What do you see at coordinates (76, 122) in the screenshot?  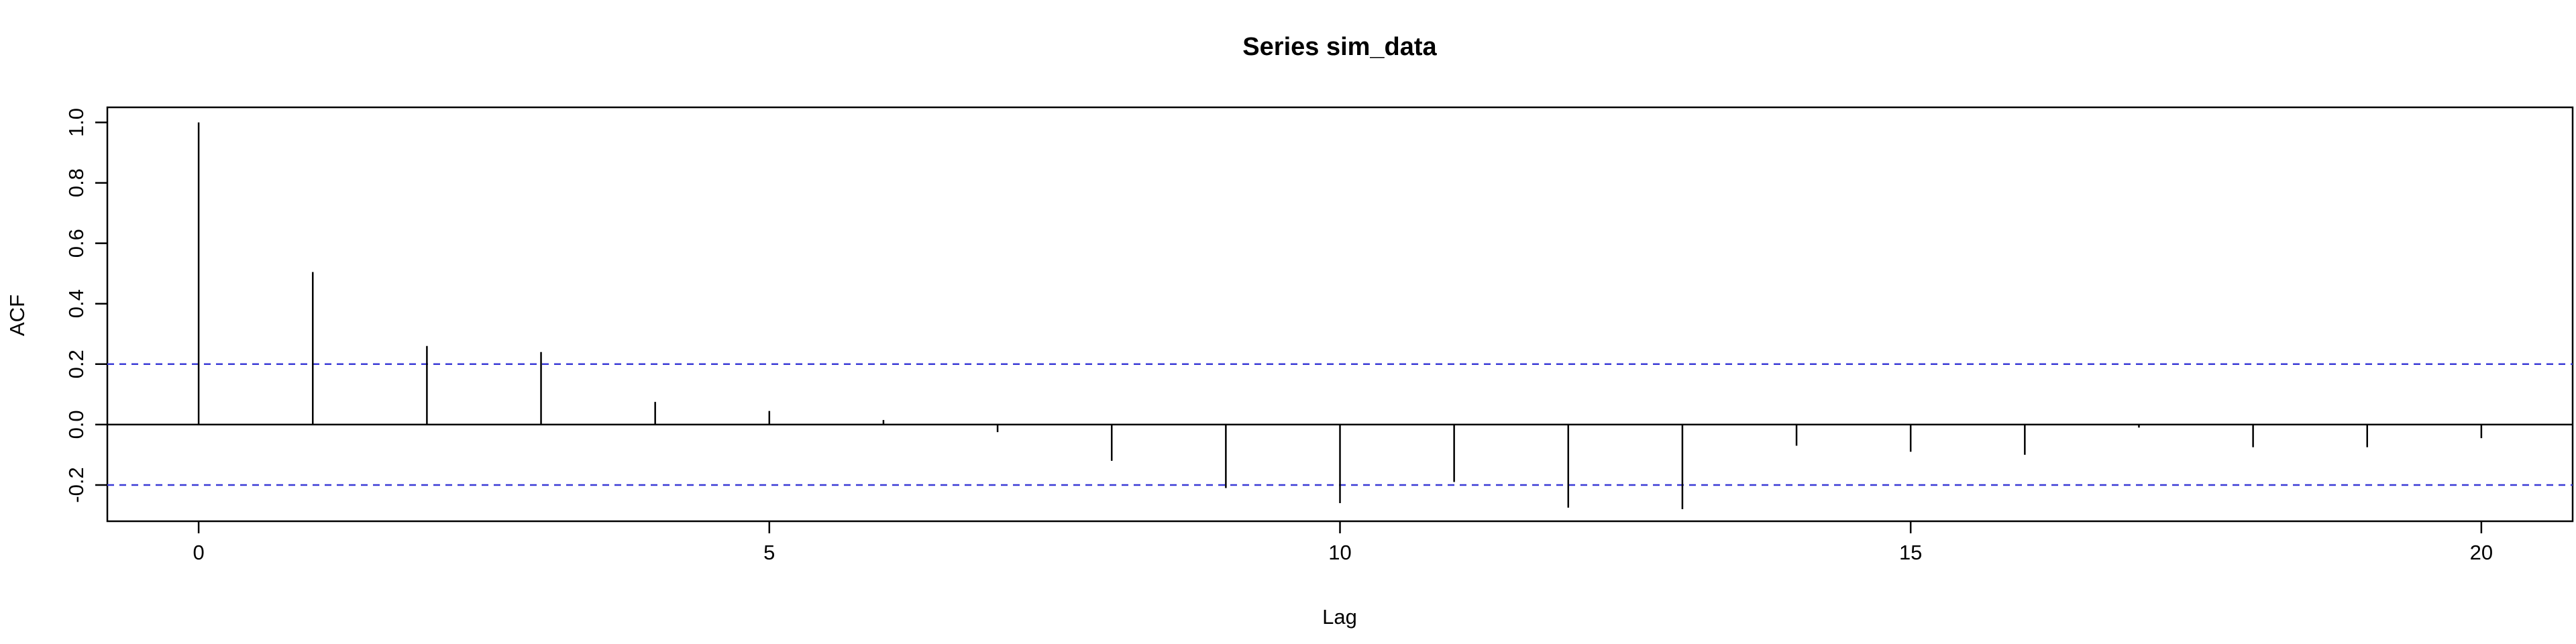 I see `y-tick-label: 1.0` at bounding box center [76, 122].